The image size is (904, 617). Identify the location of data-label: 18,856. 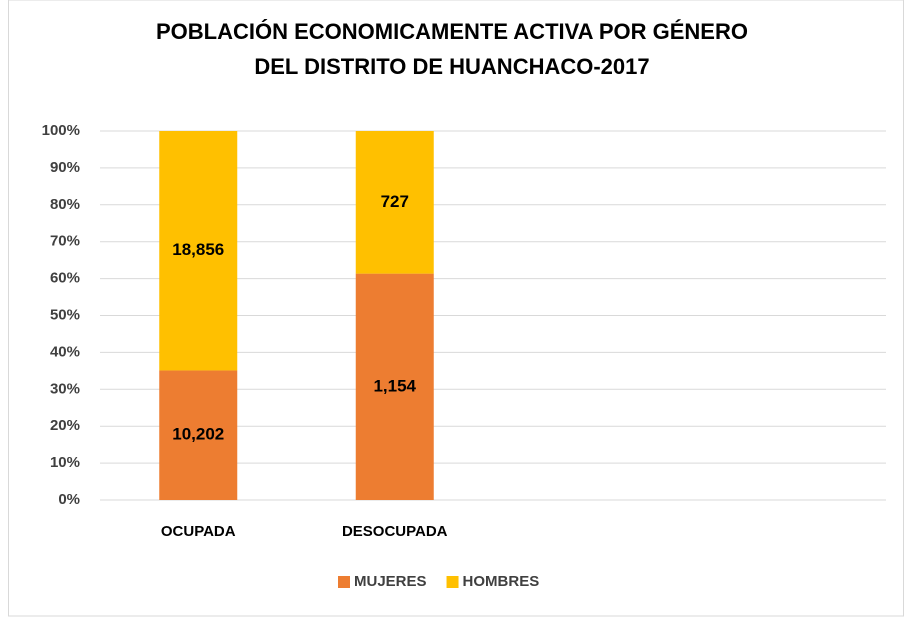
(198, 249).